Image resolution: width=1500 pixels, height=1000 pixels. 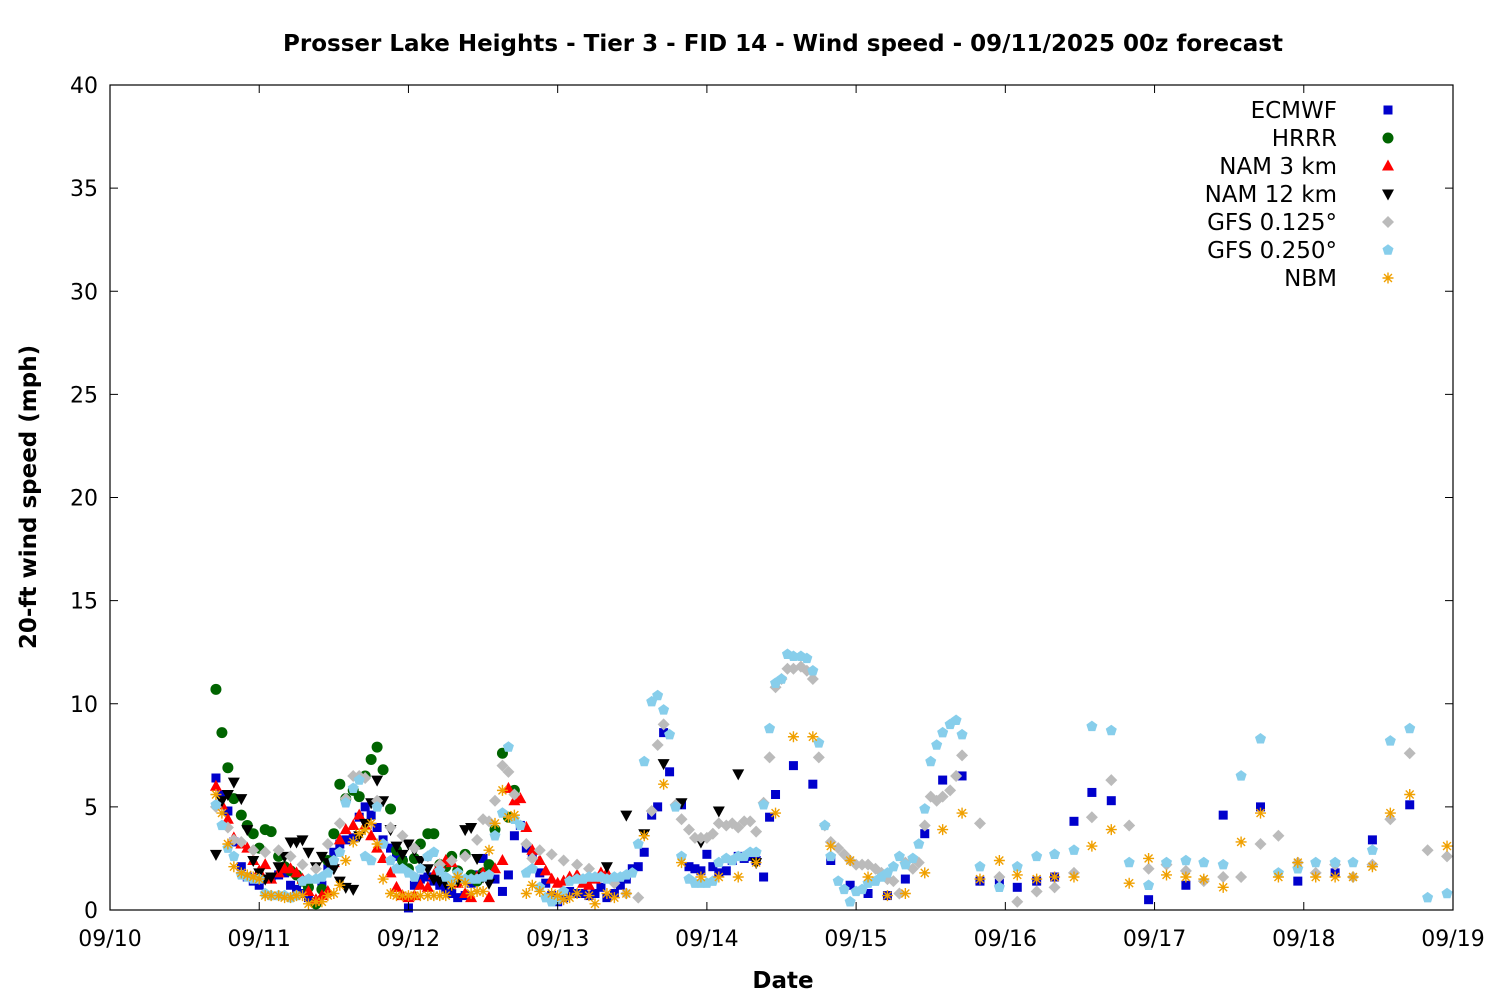 What do you see at coordinates (1300, 223) in the screenshot?
I see `legend-item: GFS 0.125°` at bounding box center [1300, 223].